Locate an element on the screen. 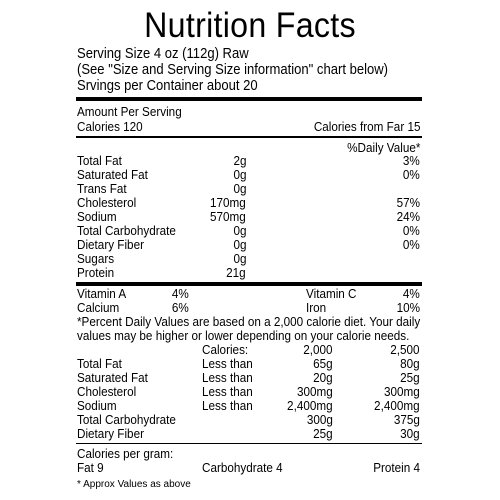  nutrient-name: Saturated Fat is located at coordinates (112, 174).